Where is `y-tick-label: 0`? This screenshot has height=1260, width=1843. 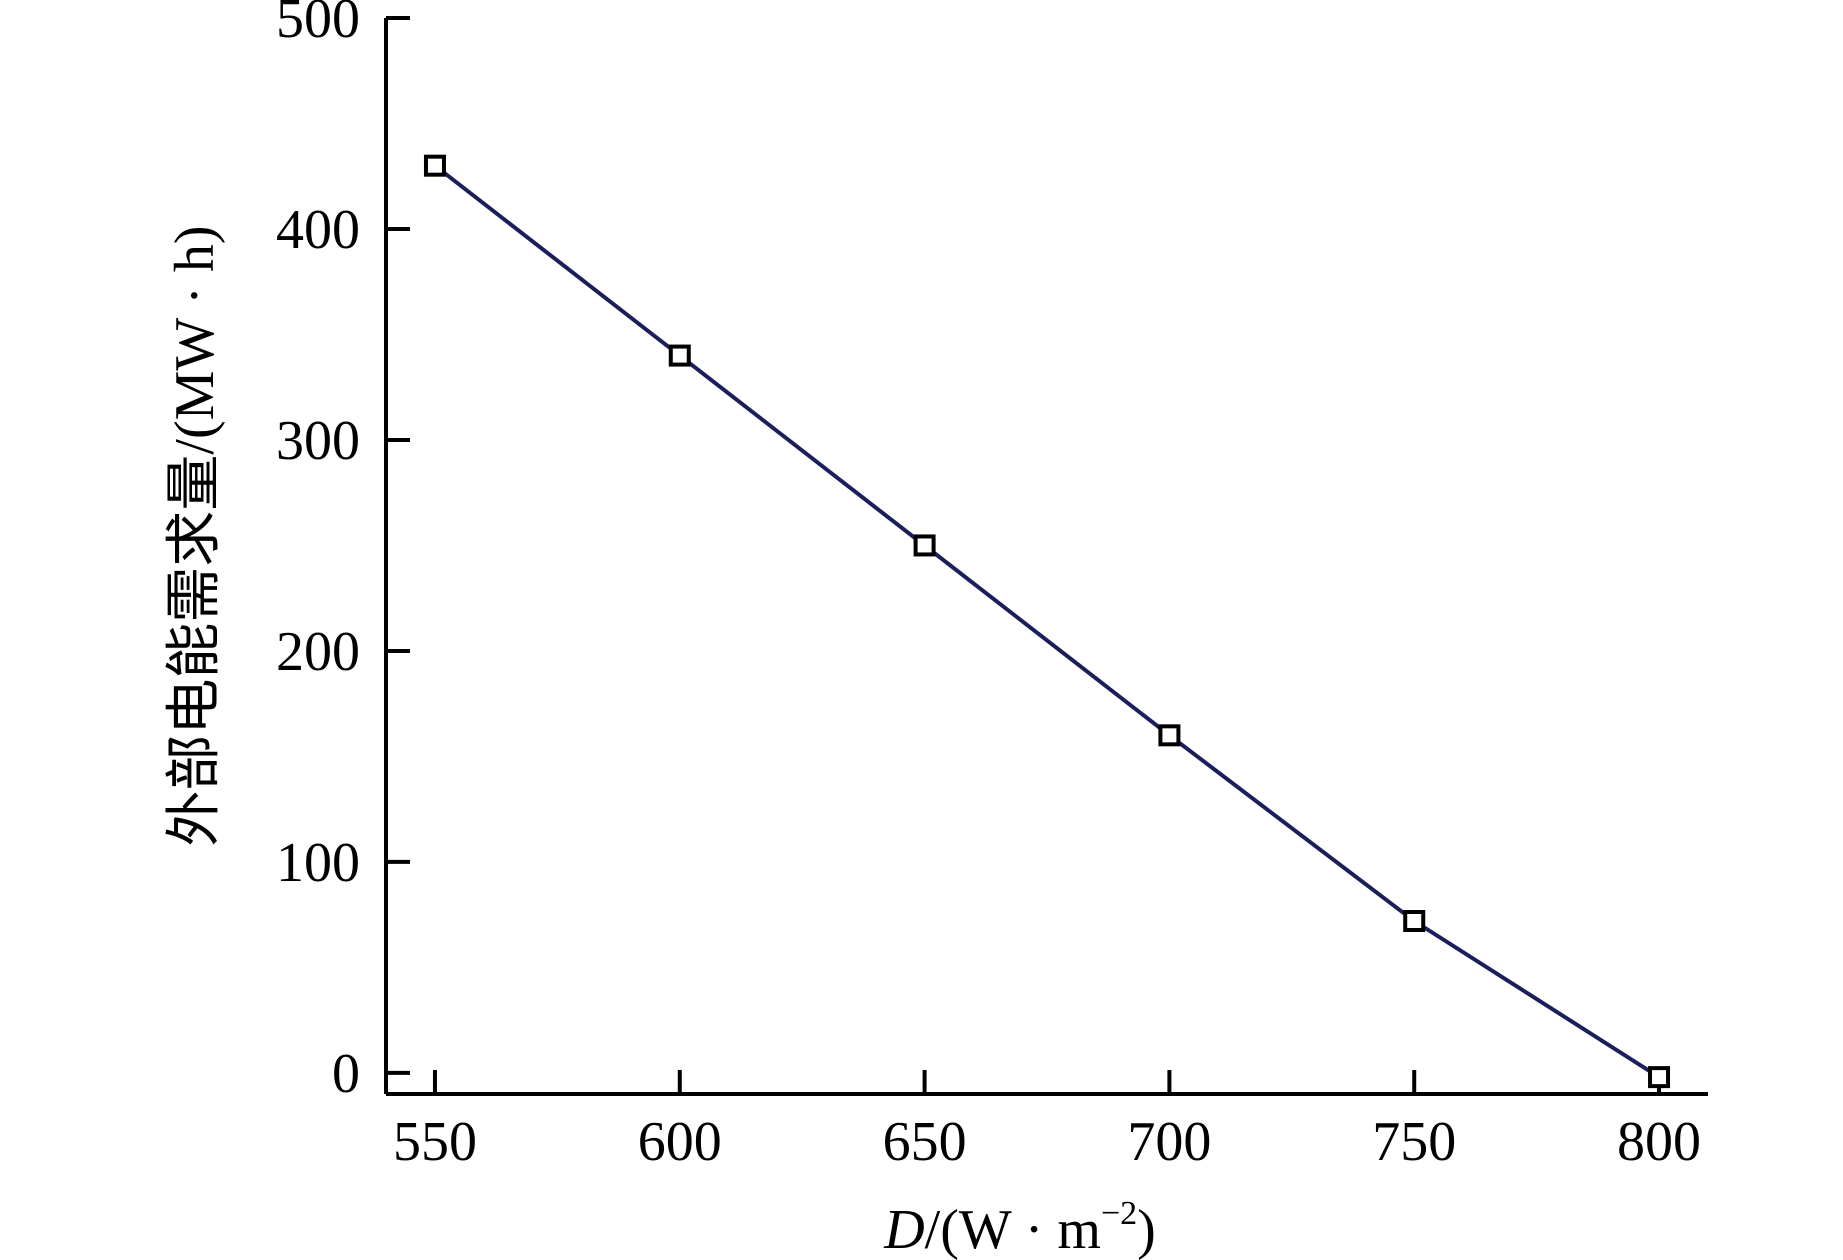 y-tick-label: 0 is located at coordinates (346, 1074).